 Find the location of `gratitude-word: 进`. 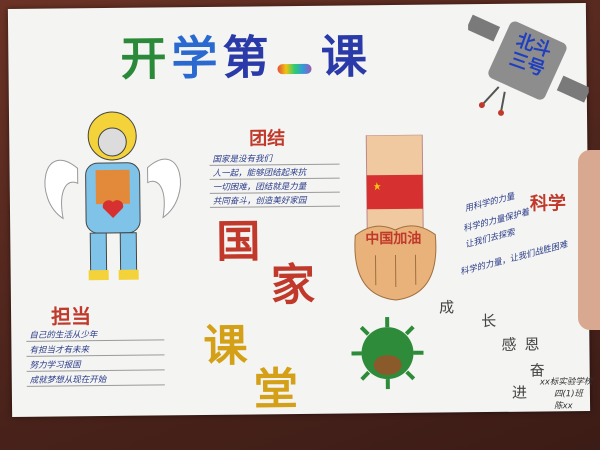

gratitude-word: 进 is located at coordinates (519, 392).